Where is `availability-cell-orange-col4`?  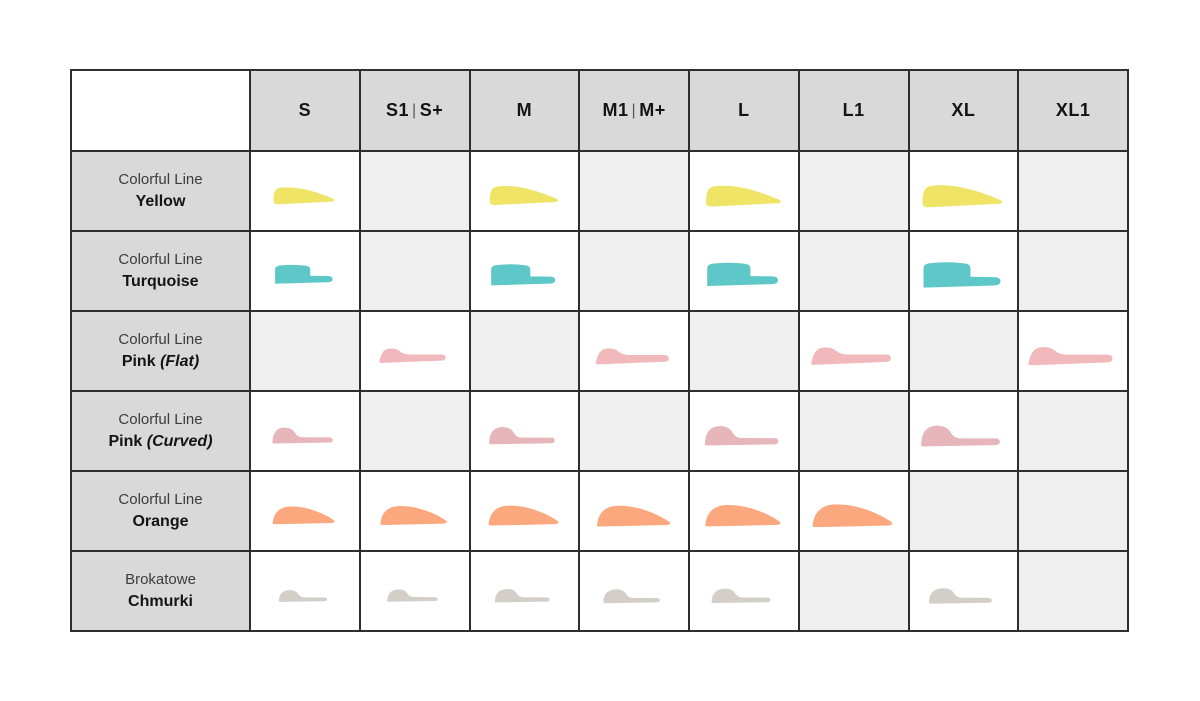 availability-cell-orange-col4 is located at coordinates (634, 511).